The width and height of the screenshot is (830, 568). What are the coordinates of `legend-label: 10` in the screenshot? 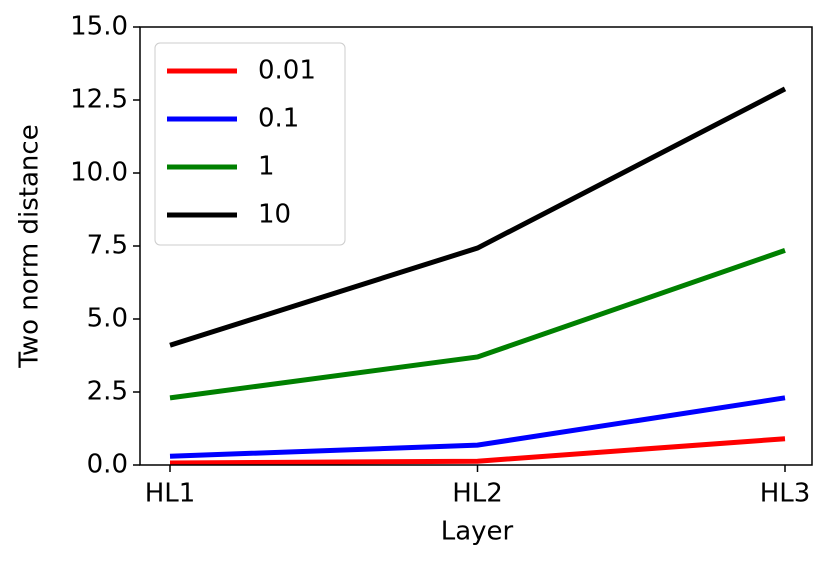 It's located at (274, 215).